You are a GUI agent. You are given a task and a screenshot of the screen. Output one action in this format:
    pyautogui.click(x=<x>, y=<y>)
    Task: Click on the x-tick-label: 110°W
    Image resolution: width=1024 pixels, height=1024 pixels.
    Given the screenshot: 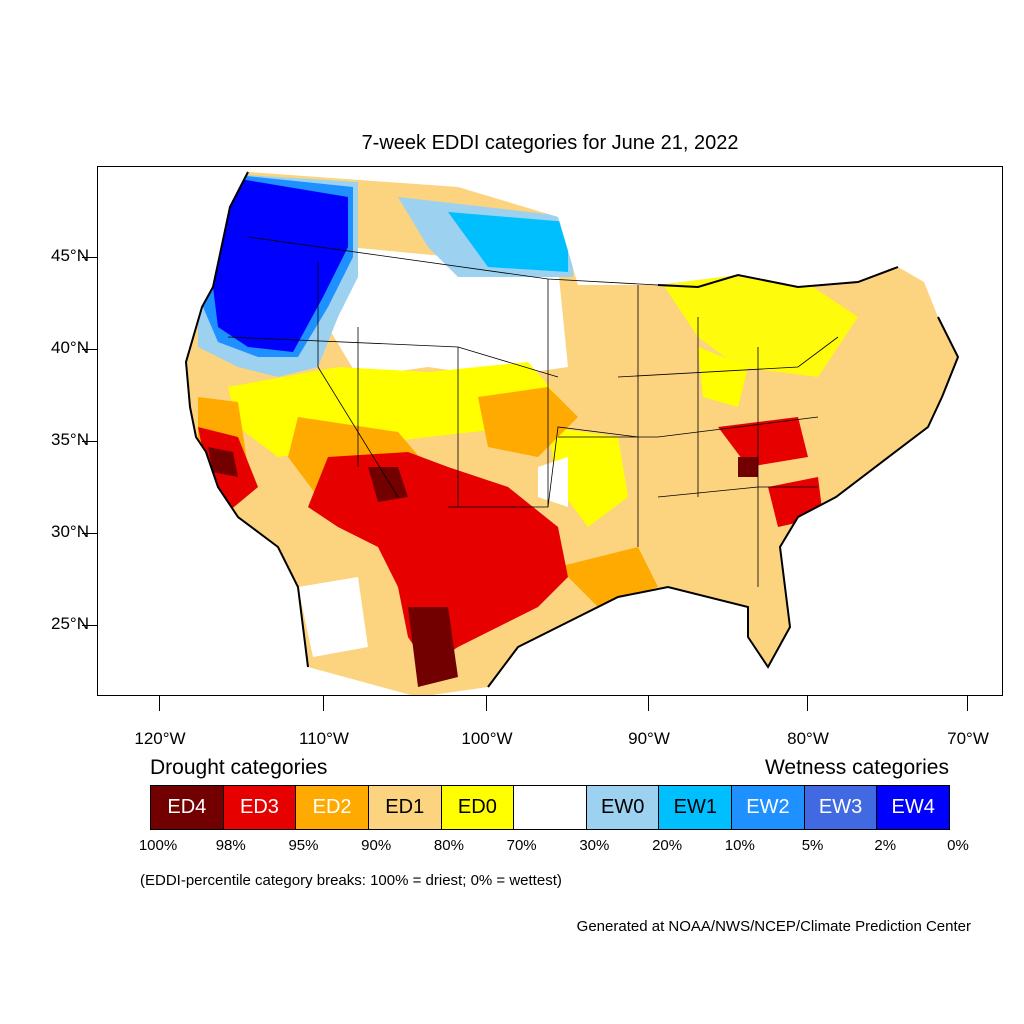 What is the action you would take?
    pyautogui.click(x=324, y=738)
    